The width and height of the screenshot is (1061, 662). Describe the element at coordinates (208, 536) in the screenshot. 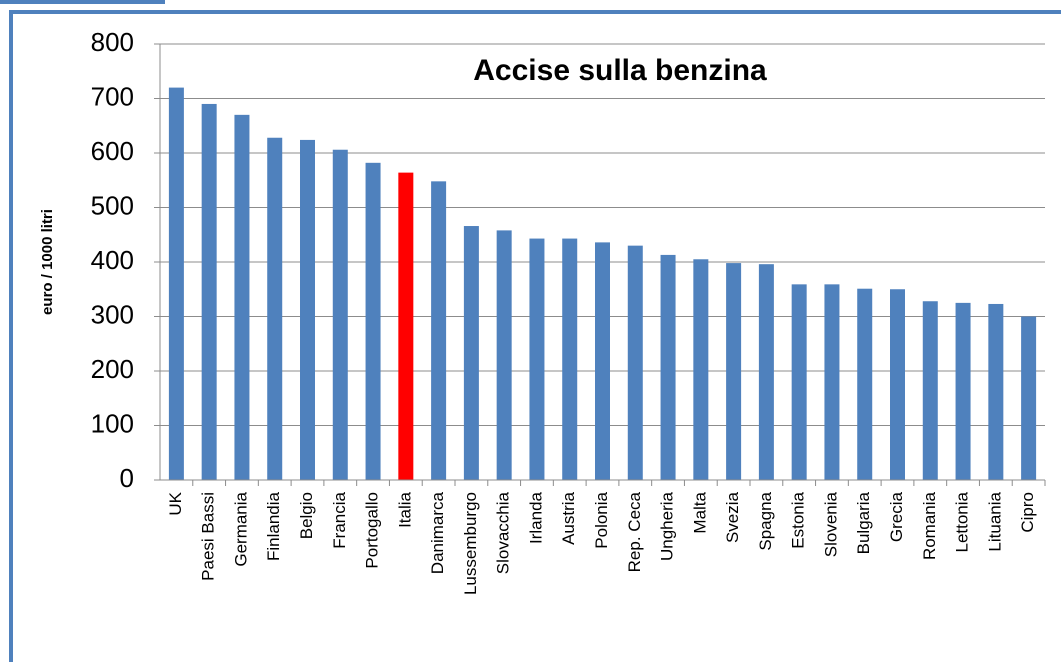

I see `x-tick-label: Paesi Bassi` at that location.